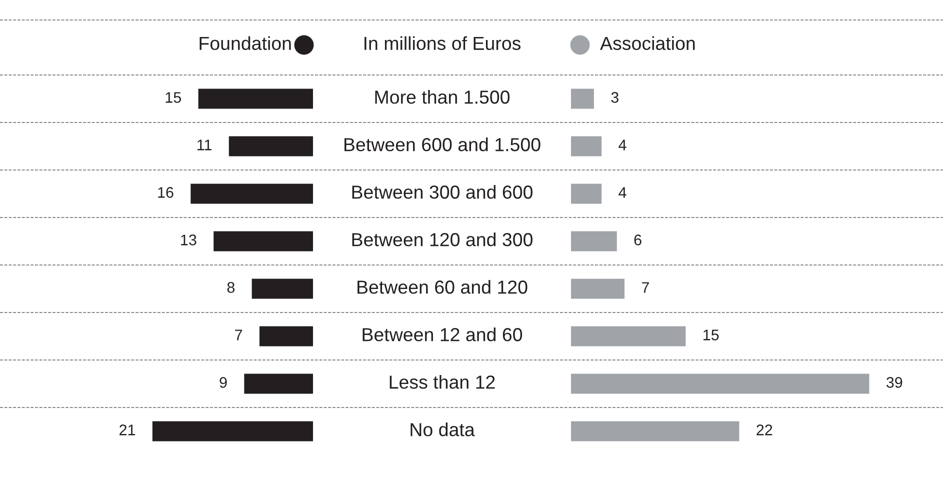  I want to click on legend-label: Association, so click(647, 43).